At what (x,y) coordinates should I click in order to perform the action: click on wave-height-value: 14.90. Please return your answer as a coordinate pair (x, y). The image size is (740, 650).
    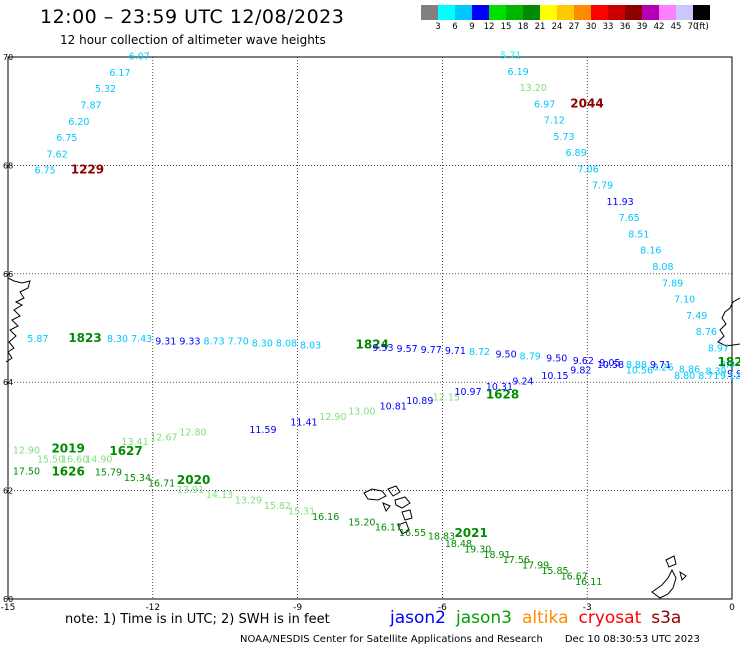
    Looking at the image, I should click on (98, 459).